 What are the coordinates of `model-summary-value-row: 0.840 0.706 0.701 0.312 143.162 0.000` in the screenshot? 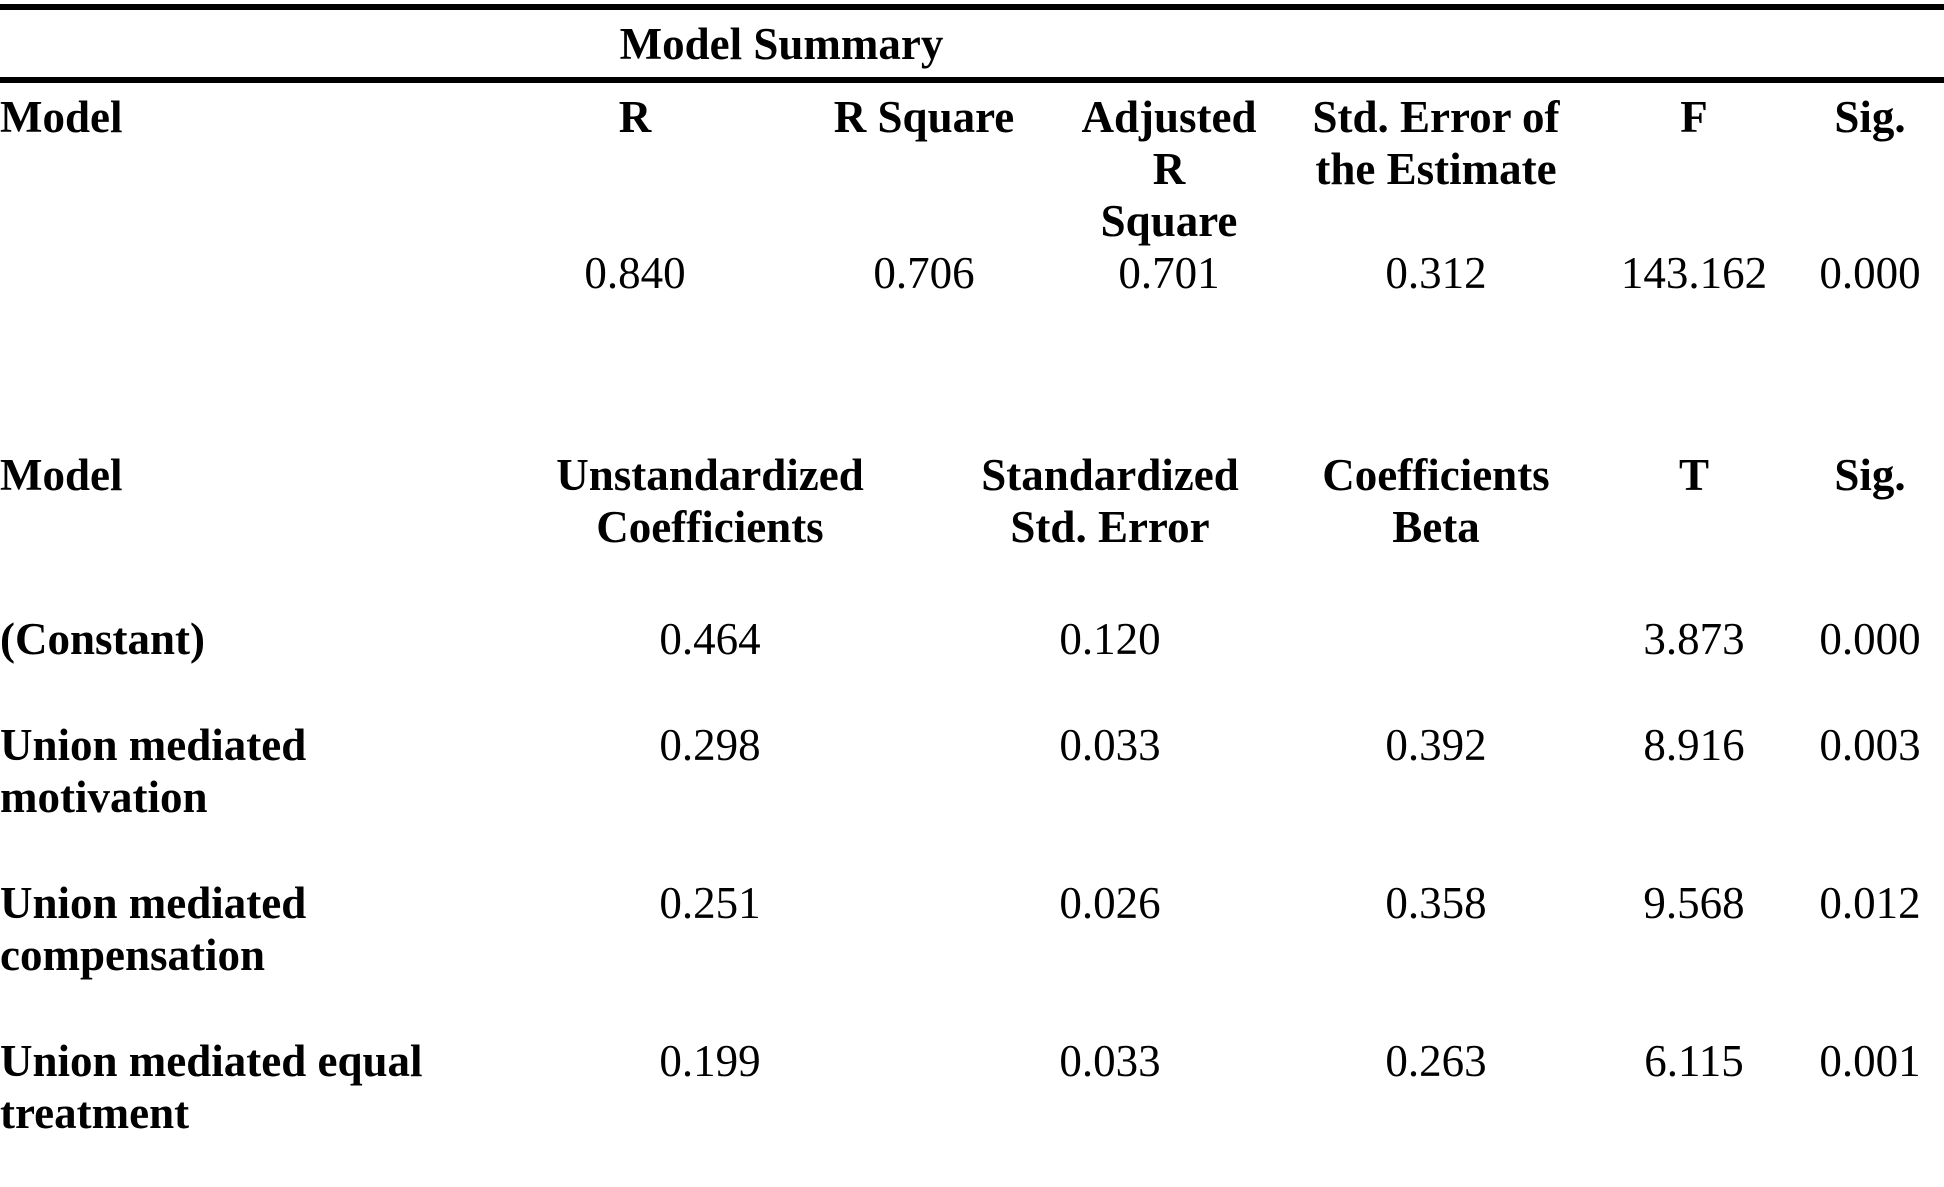 It's located at (972, 273).